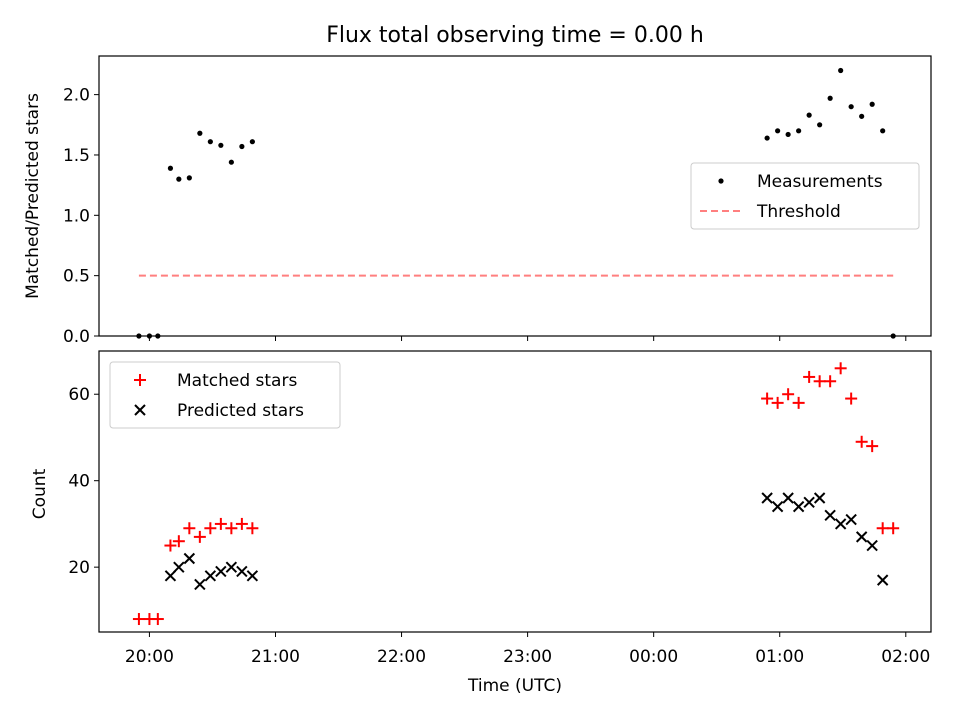 The width and height of the screenshot is (960, 720). I want to click on chart-title: Flux total observing time = 0.00 h, so click(515, 35).